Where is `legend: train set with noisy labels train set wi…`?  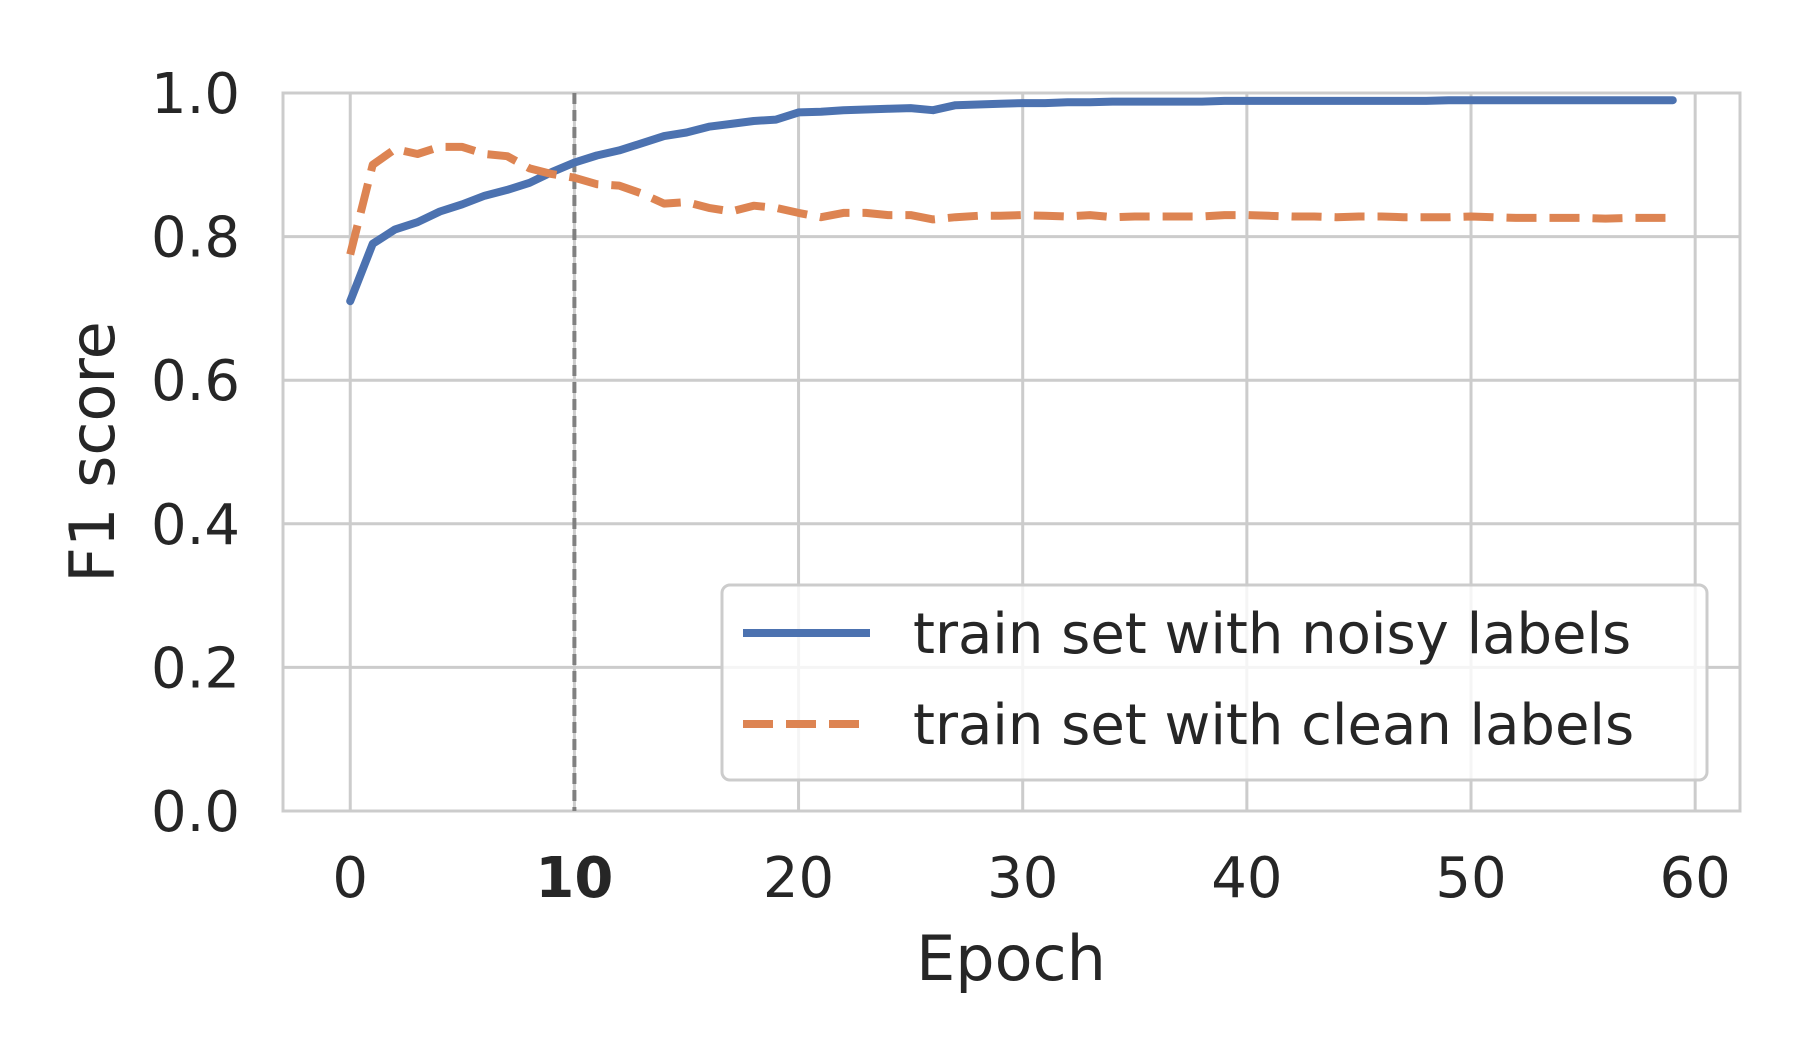
legend: train set with noisy labels train set wi… is located at coordinates (1214, 682).